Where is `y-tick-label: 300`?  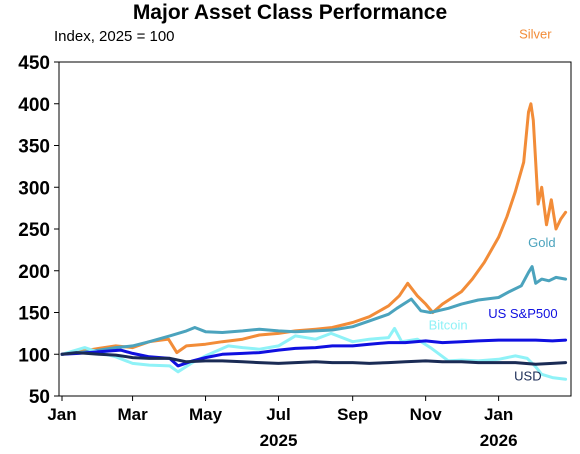
y-tick-label: 300 is located at coordinates (34, 188).